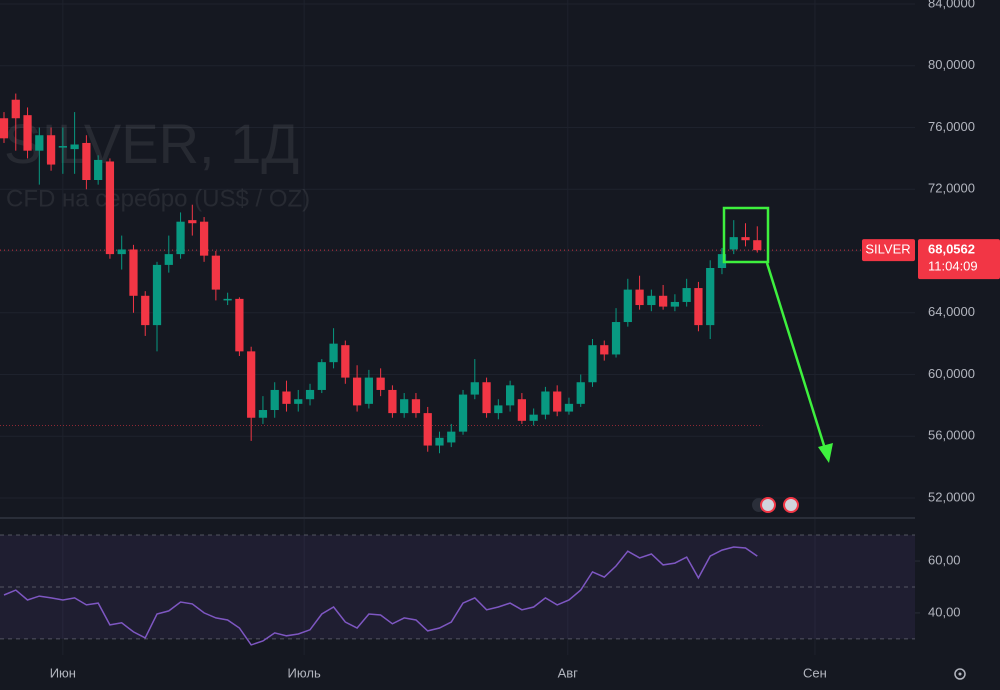 This screenshot has width=1000, height=690. What do you see at coordinates (951, 188) in the screenshot?
I see `y-tick-label: 72,0000` at bounding box center [951, 188].